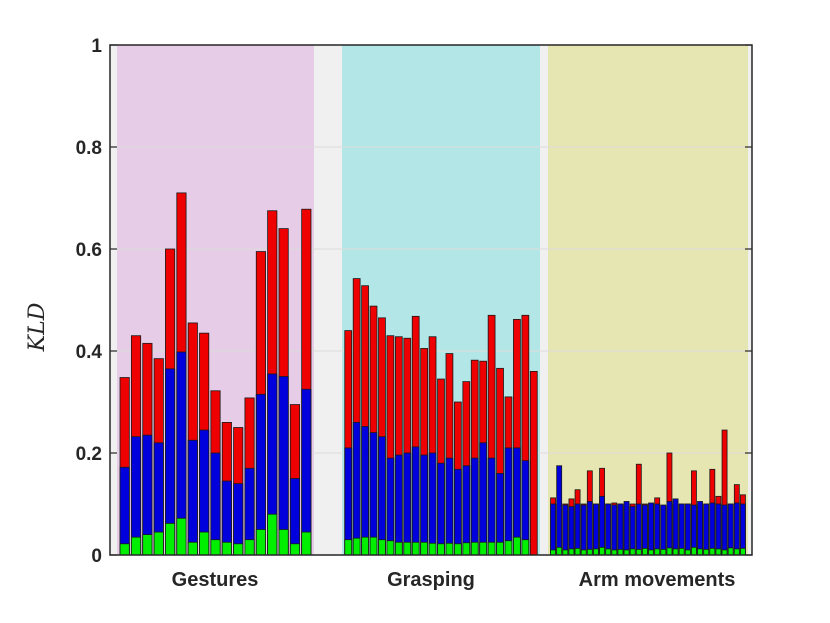 This screenshot has width=830, height=623. I want to click on y-tick-label: 0.4, so click(89, 352).